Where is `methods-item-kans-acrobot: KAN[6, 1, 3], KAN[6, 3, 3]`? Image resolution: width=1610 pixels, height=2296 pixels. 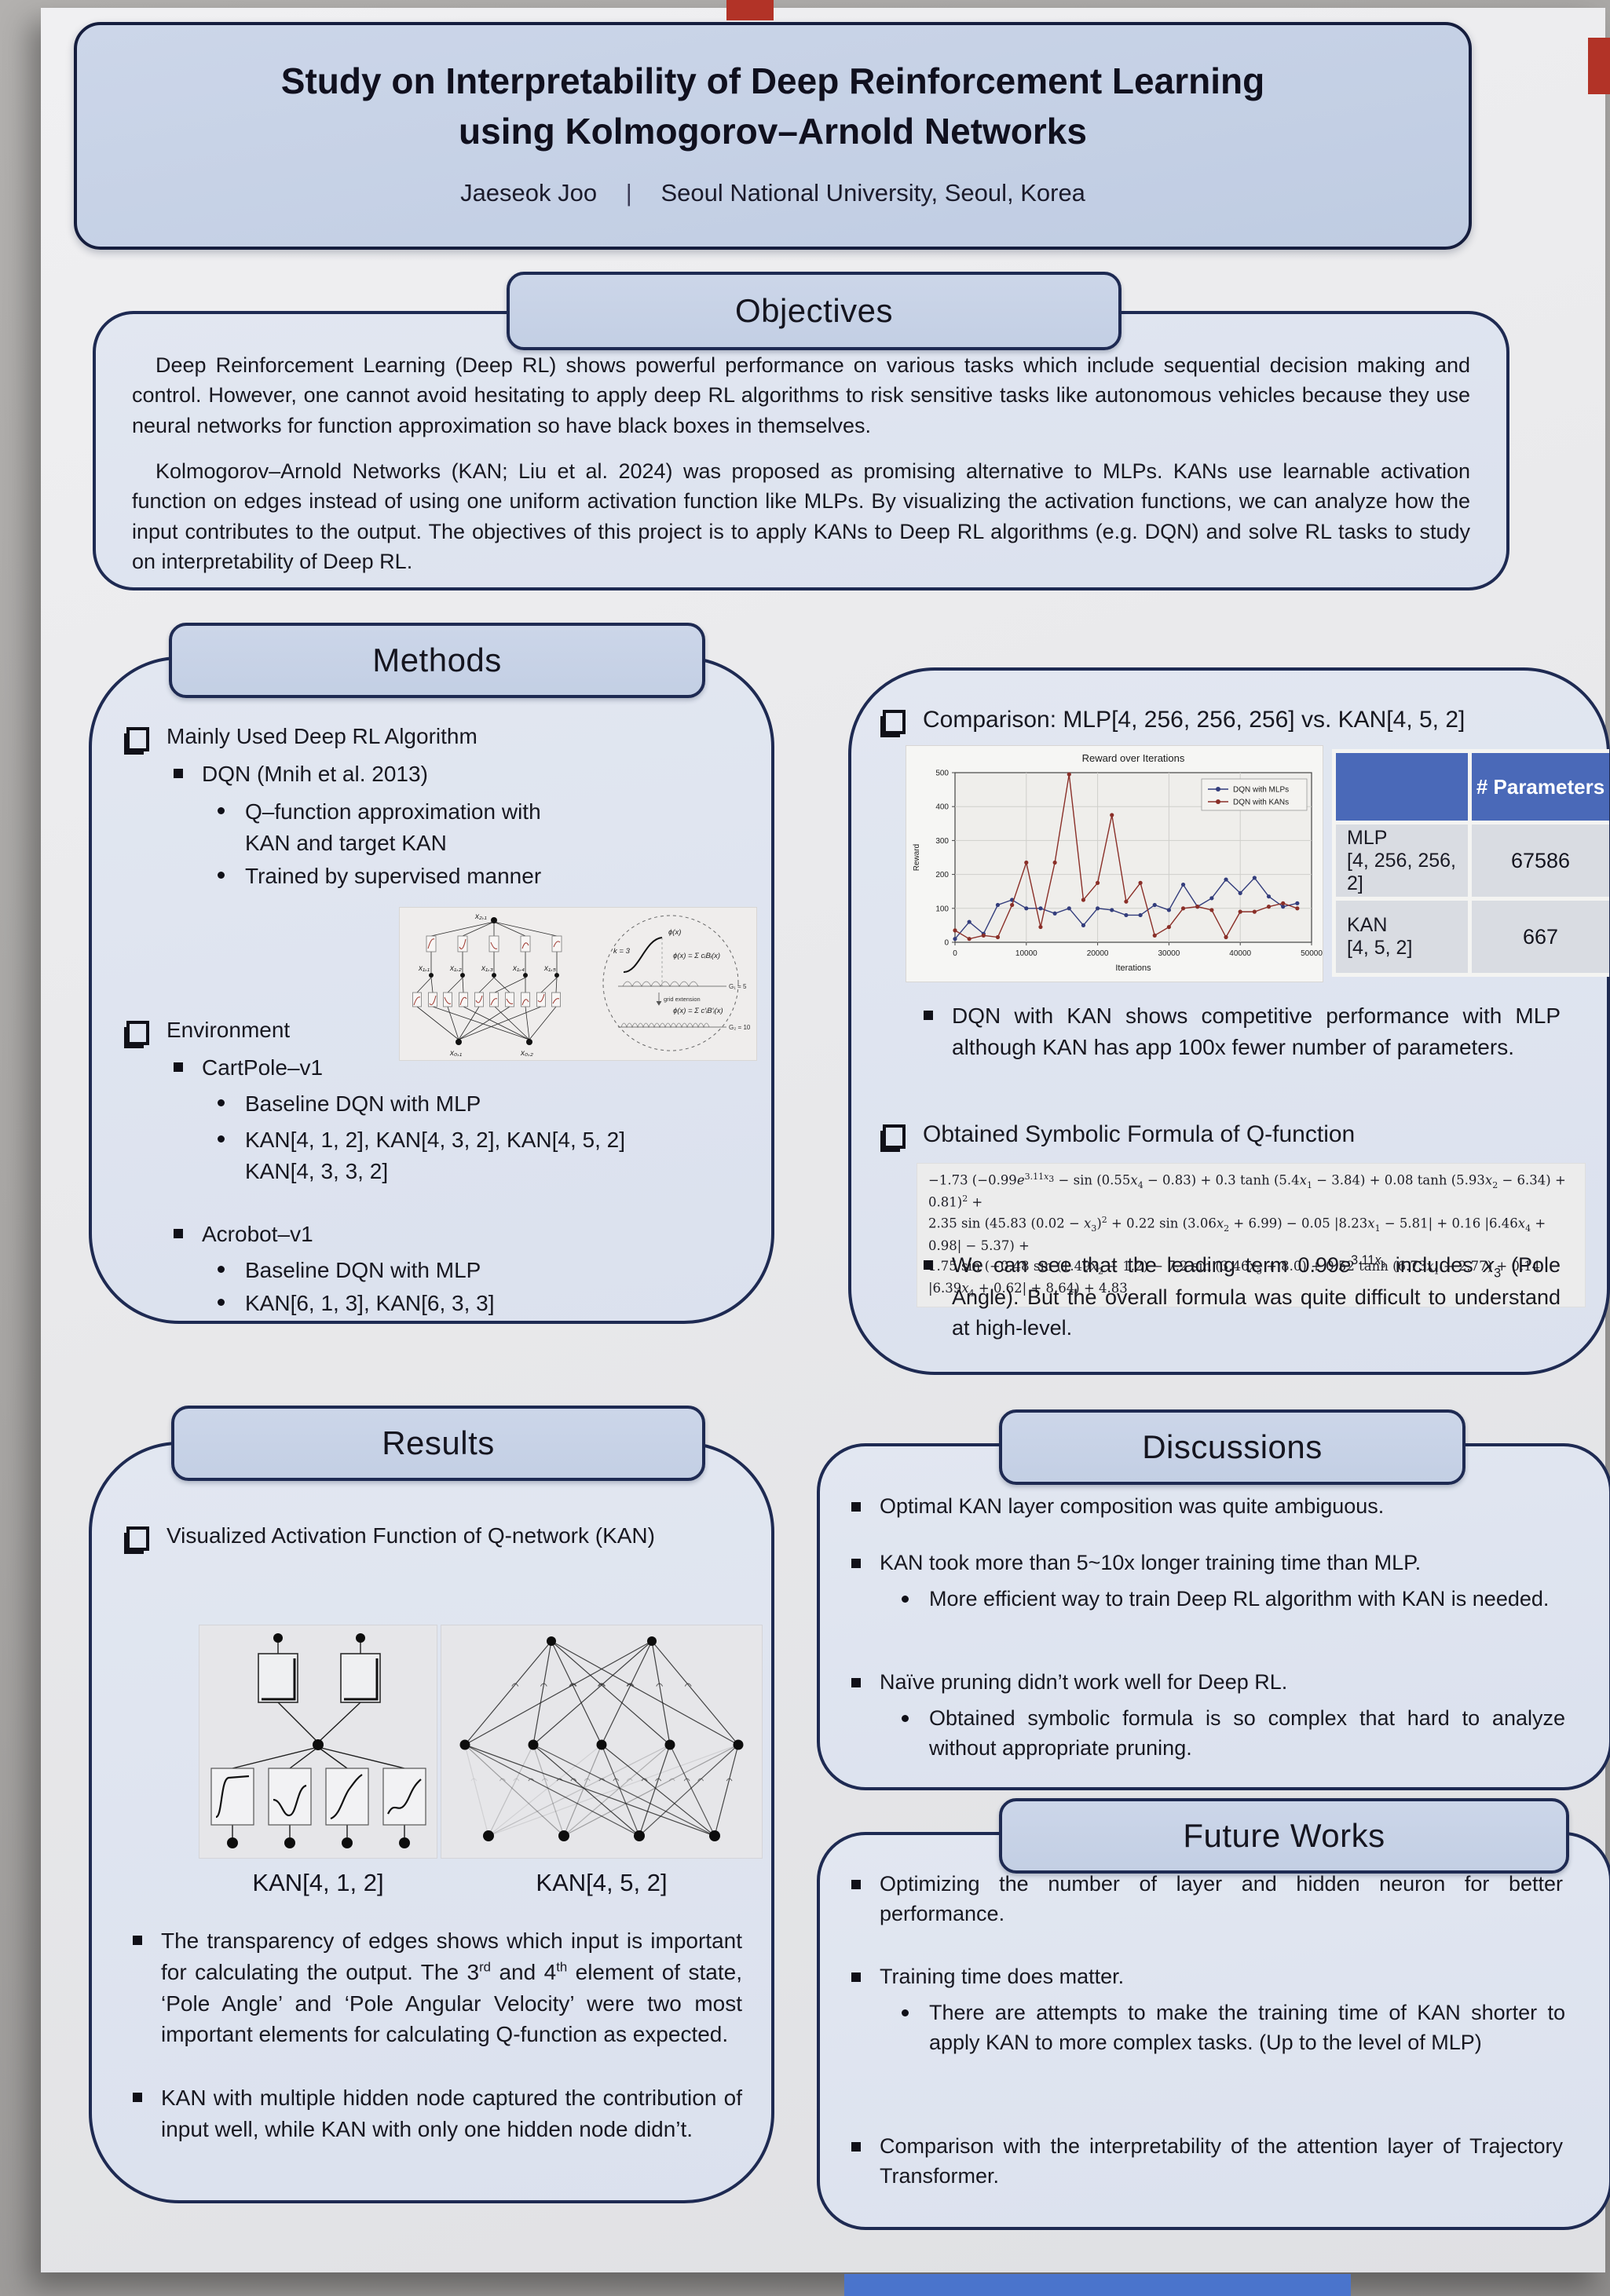
methods-item-kans-acrobot: KAN[6, 1, 3], KAN[6, 3, 3] is located at coordinates (356, 1303).